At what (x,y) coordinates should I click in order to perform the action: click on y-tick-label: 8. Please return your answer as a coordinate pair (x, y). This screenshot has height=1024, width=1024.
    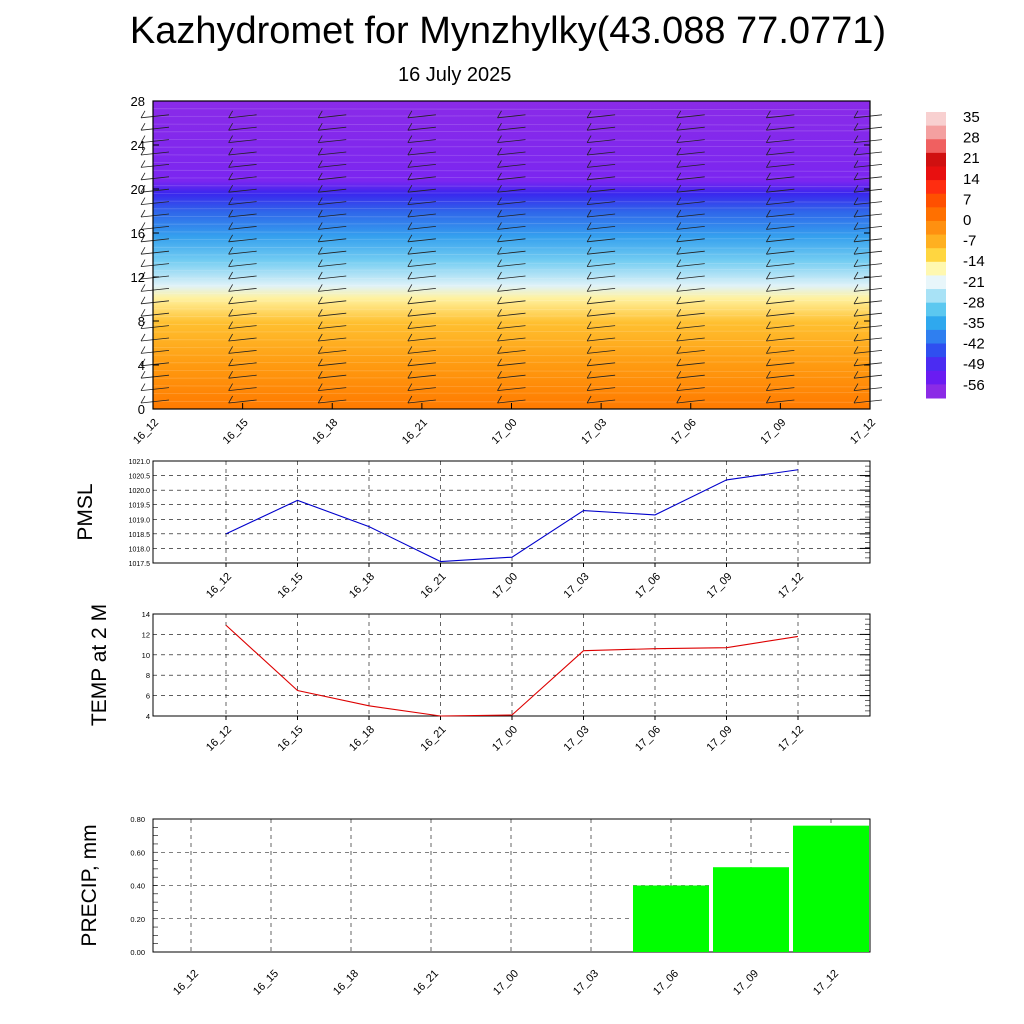
    Looking at the image, I should click on (141, 321).